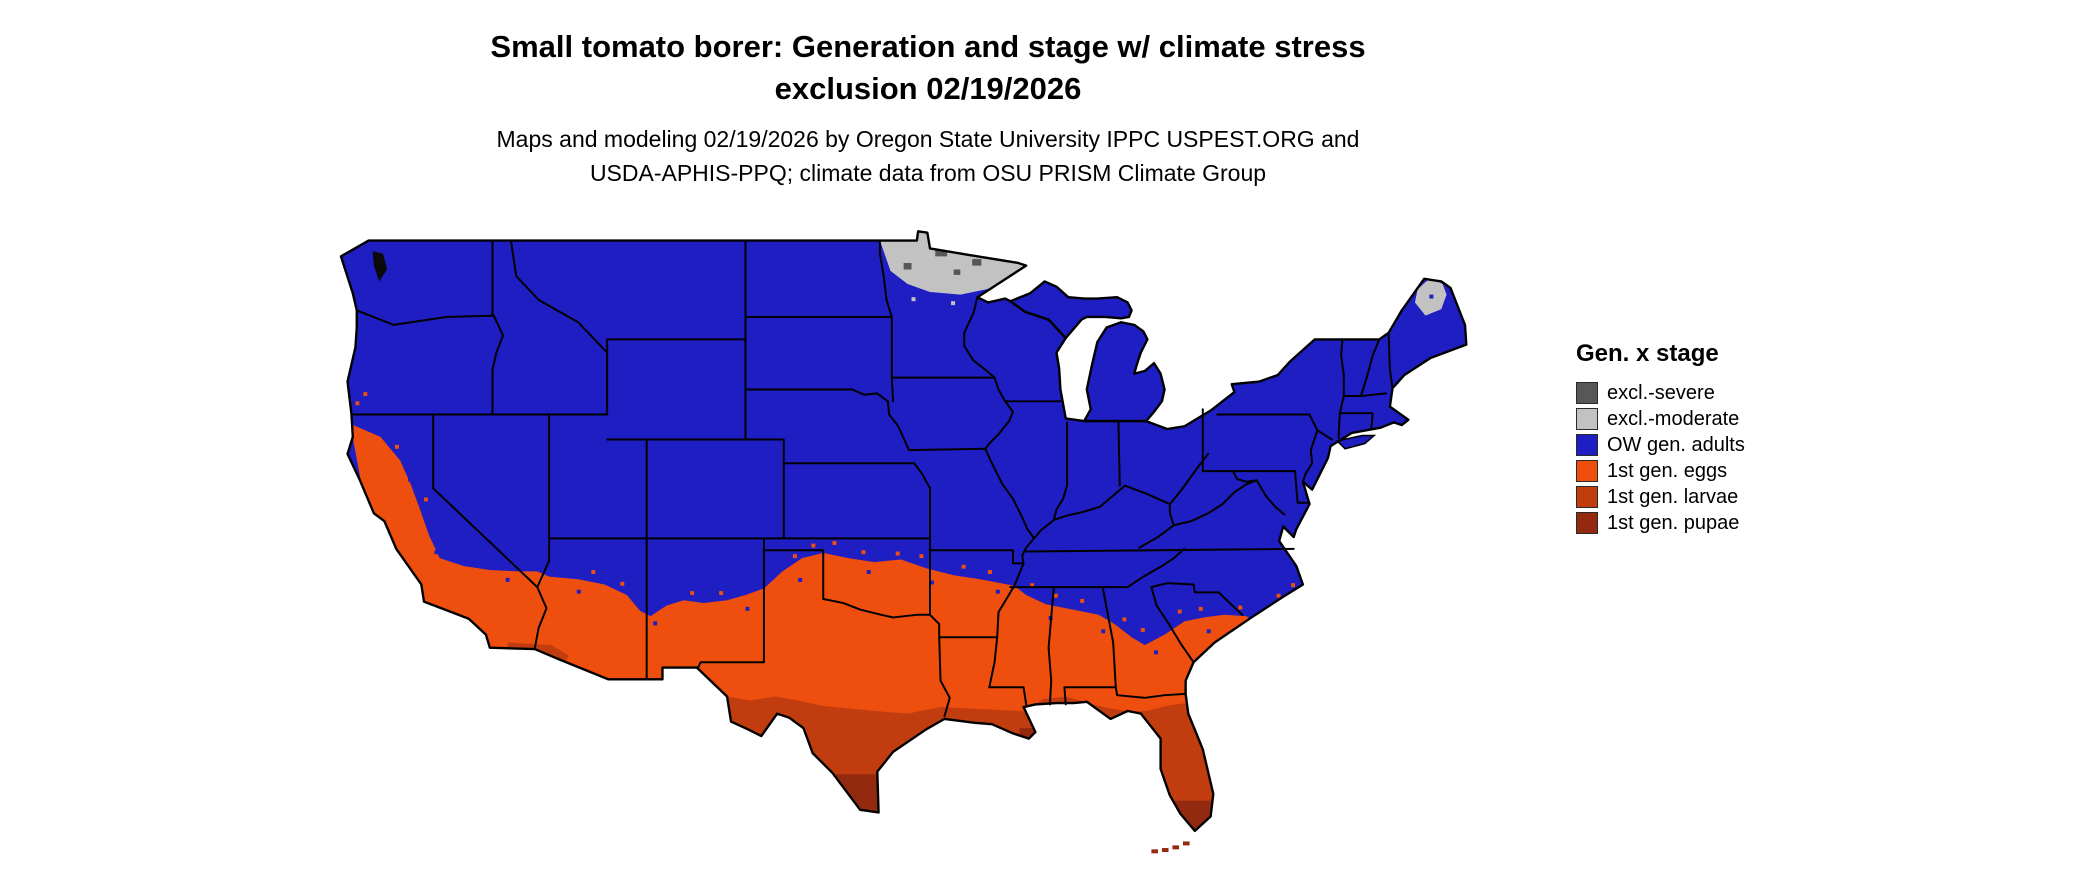 The height and width of the screenshot is (892, 2100). I want to click on legend-item-excl-moderate: excl.-moderate, so click(1726, 419).